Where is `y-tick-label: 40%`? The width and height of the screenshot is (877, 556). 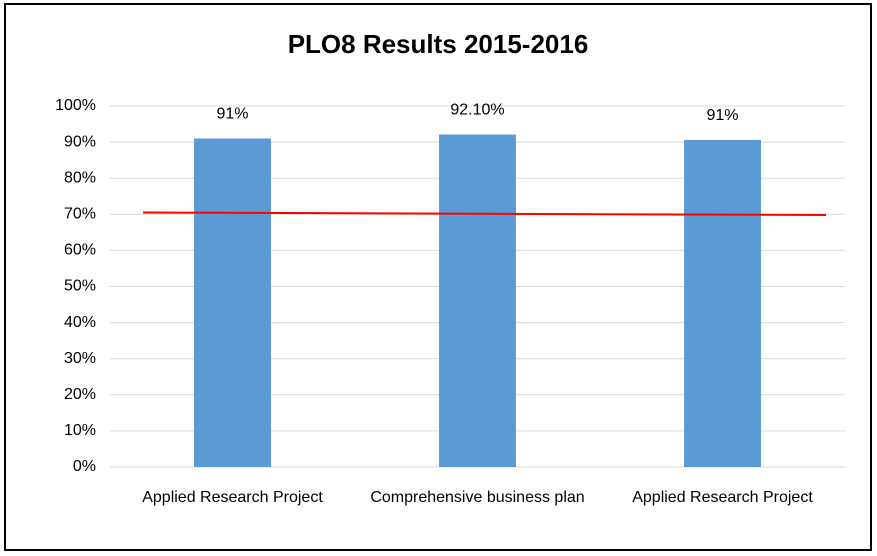 y-tick-label: 40% is located at coordinates (80, 322).